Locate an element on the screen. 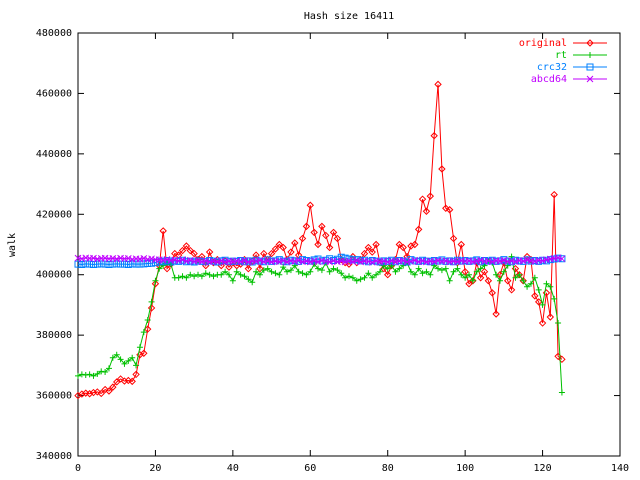  x-tick-label: 120 is located at coordinates (543, 468).